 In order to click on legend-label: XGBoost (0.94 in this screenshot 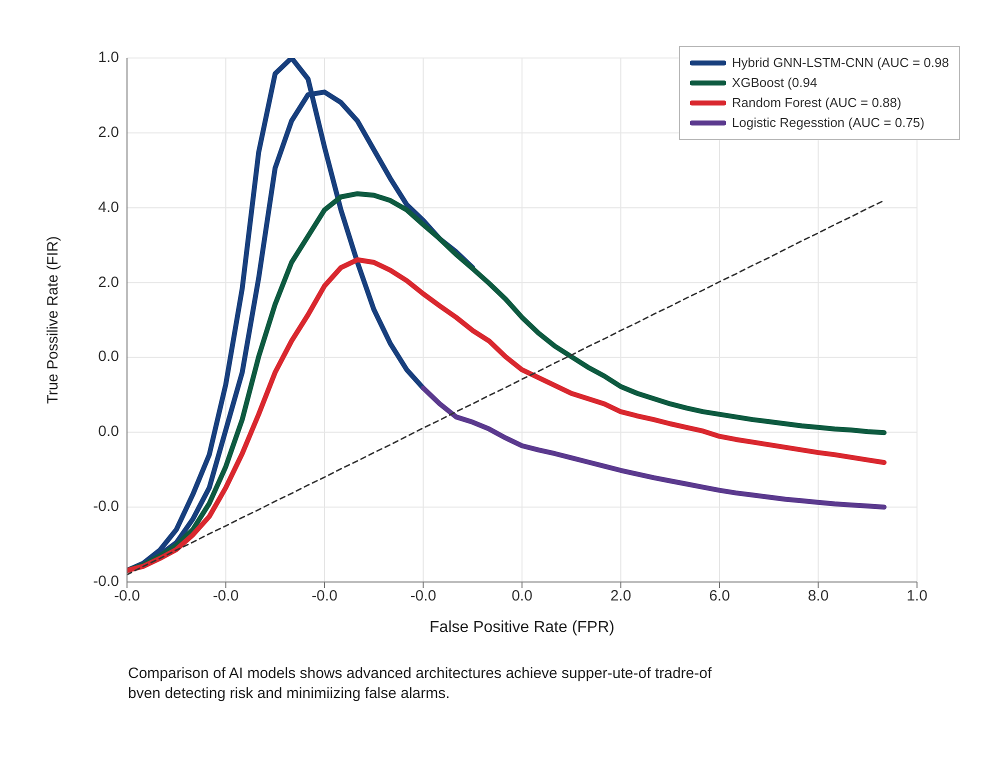, I will do `click(775, 83)`.